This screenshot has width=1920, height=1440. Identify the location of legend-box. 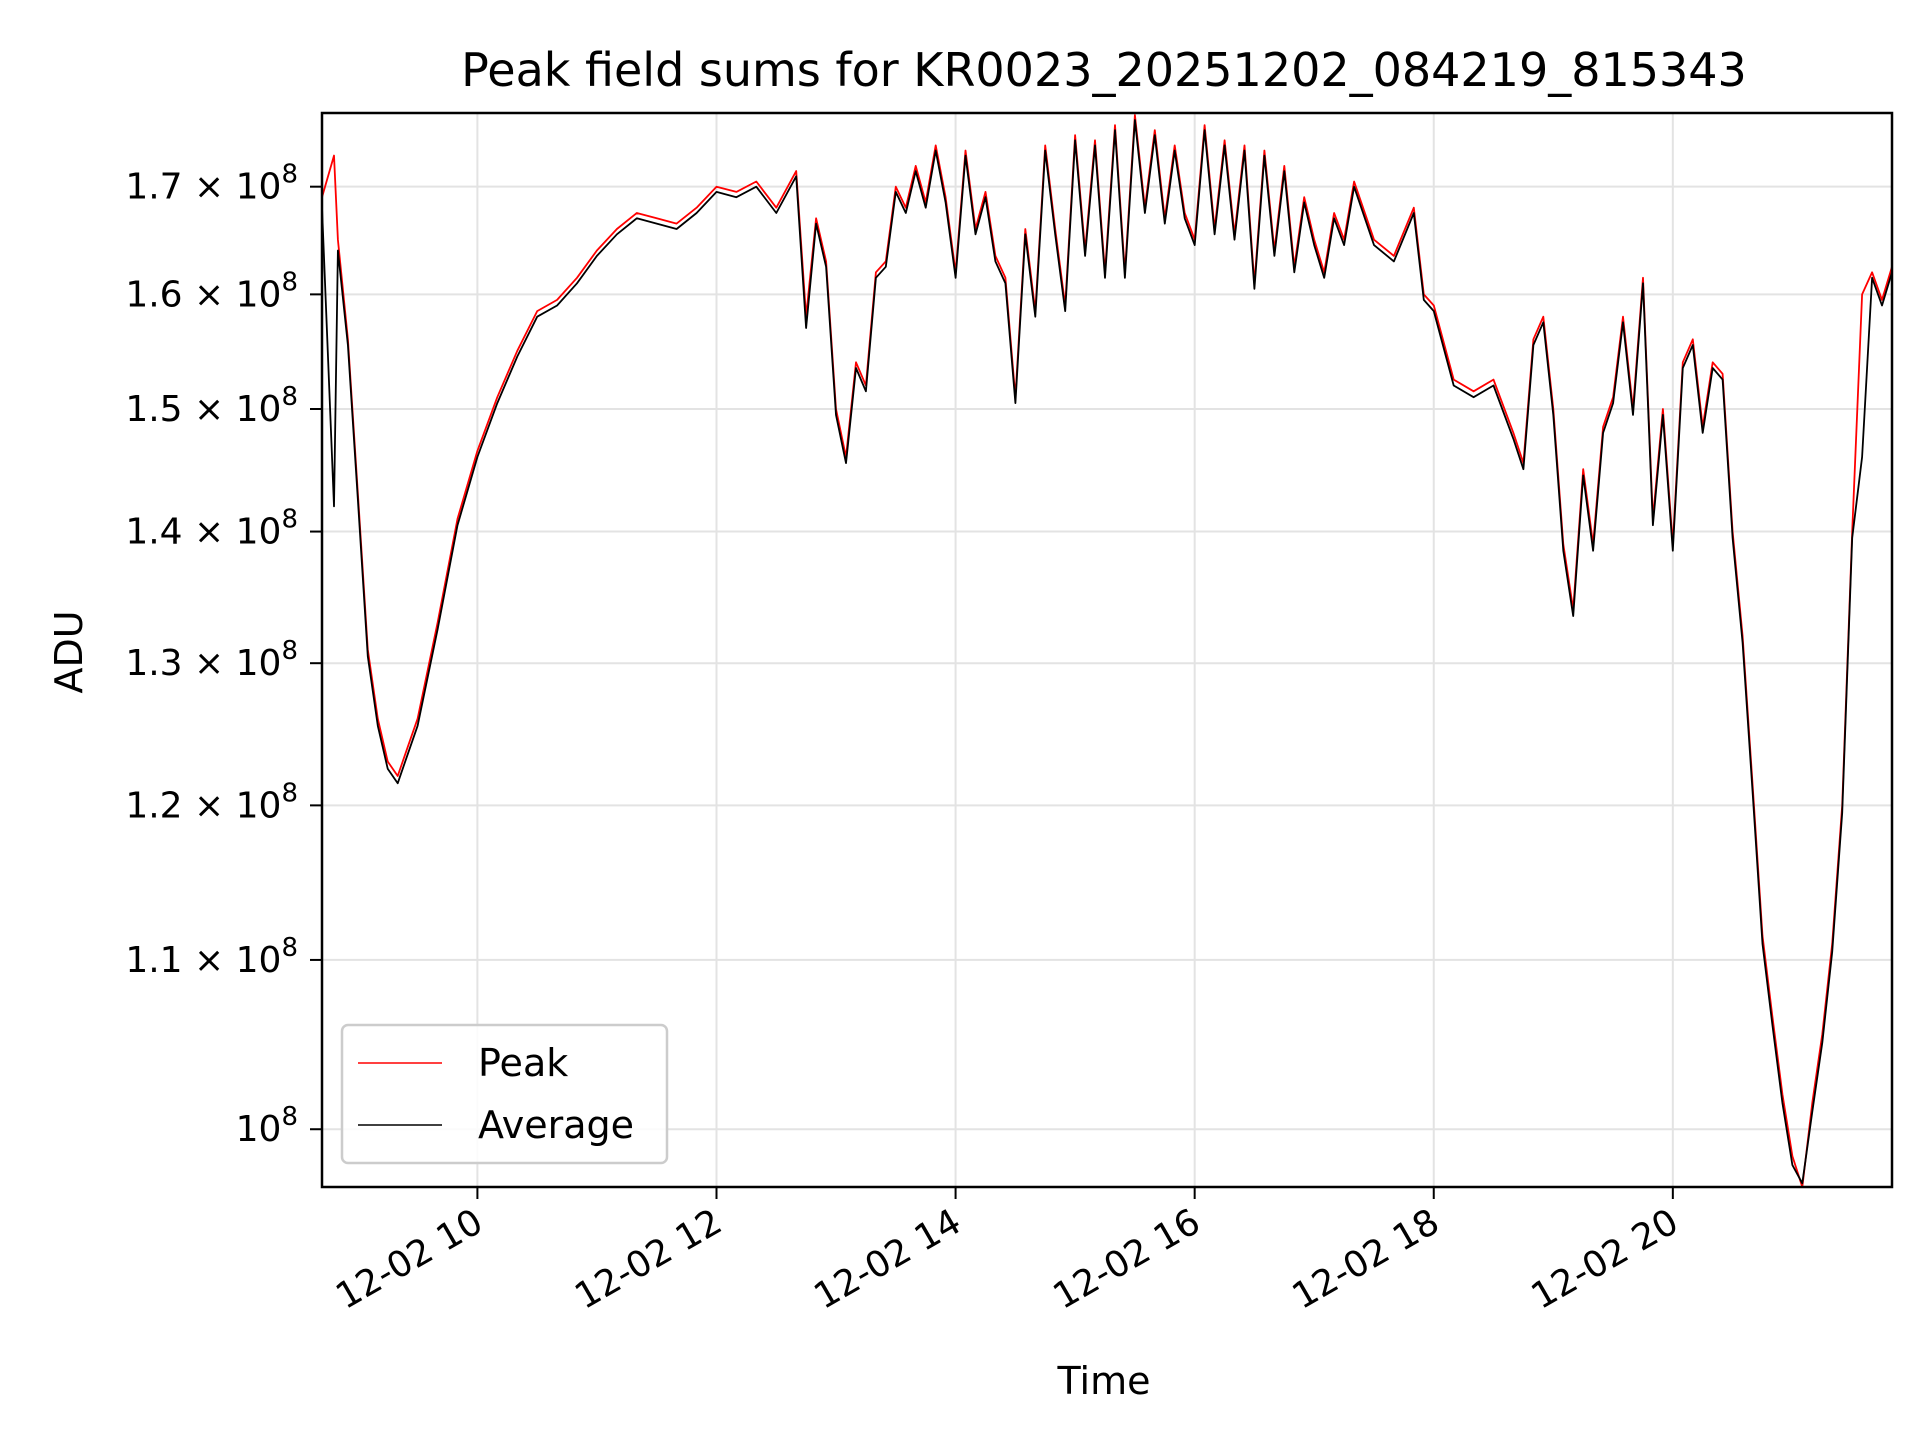
(504, 1094).